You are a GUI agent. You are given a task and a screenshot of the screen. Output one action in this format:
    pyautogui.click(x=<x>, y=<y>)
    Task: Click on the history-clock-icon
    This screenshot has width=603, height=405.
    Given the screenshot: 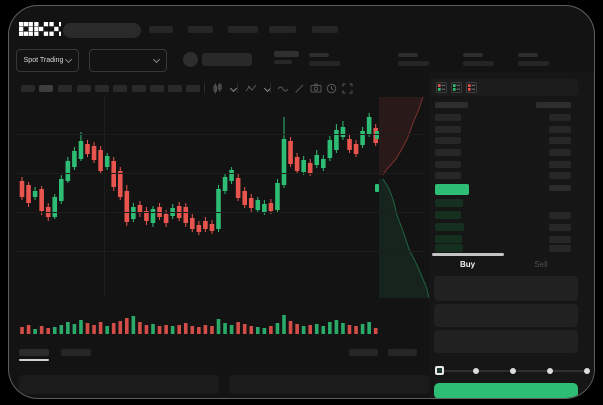 What is the action you would take?
    pyautogui.click(x=331, y=88)
    